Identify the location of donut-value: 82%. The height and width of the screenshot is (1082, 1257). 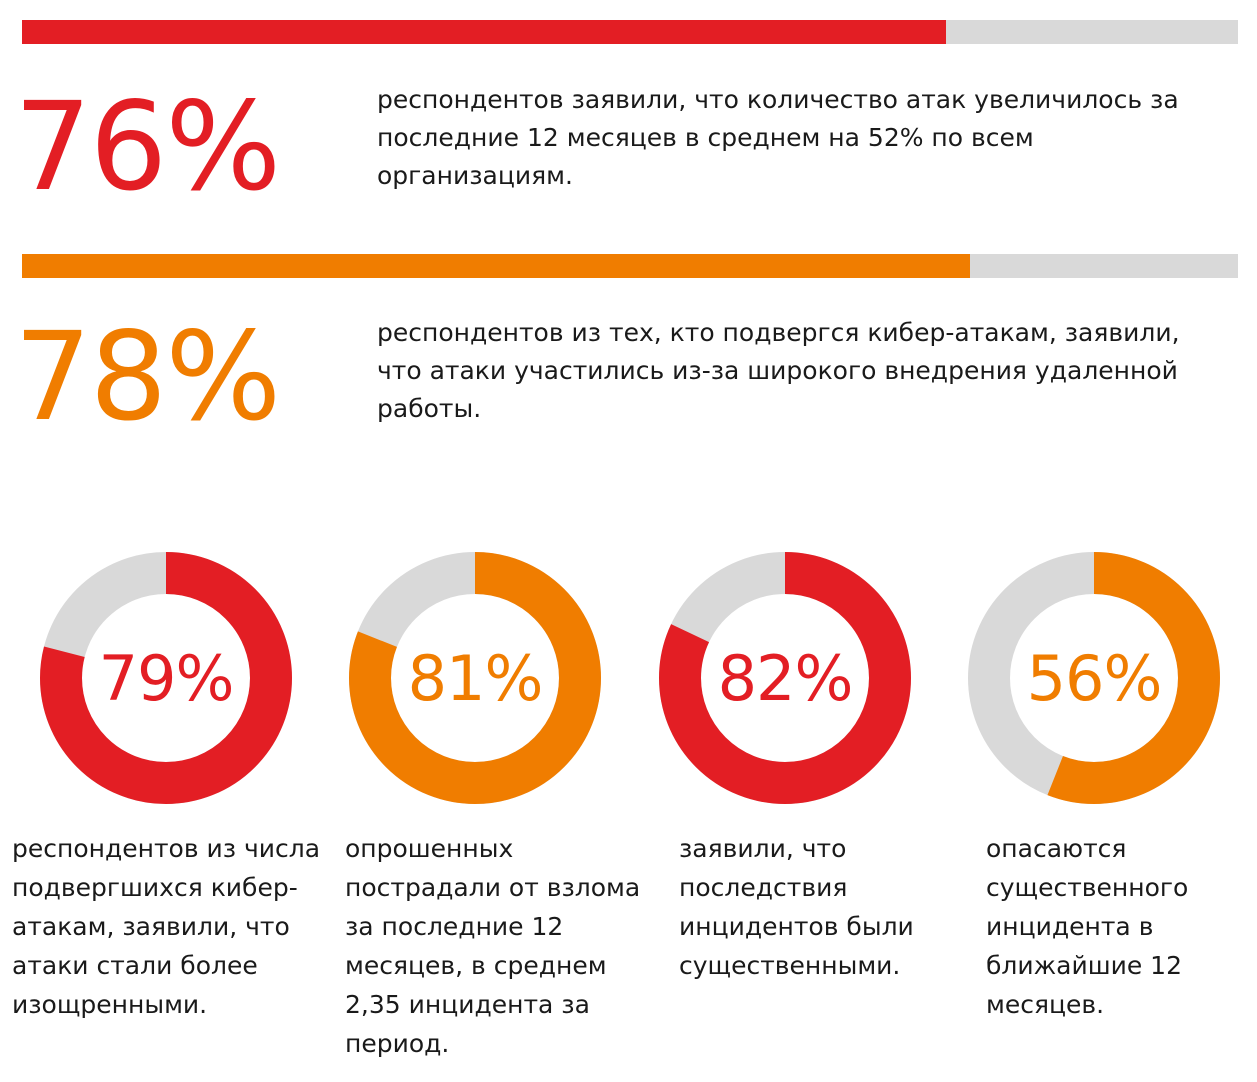
(785, 678).